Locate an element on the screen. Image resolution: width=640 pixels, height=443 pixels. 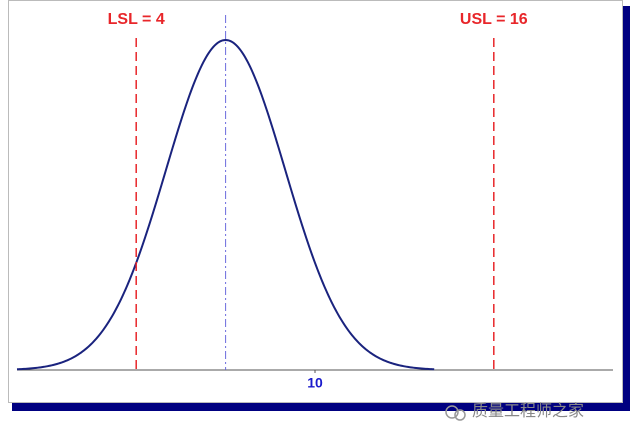
watermark-text: 质量工程师之家 is located at coordinates (528, 411).